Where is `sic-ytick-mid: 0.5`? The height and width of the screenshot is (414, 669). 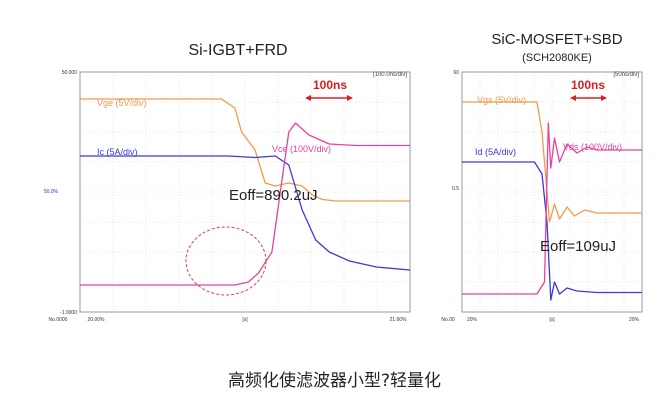
sic-ytick-mid: 0.5 is located at coordinates (455, 189).